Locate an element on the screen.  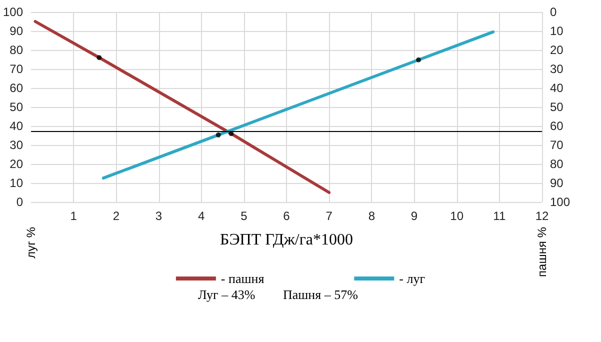
x-tick-label: 7 is located at coordinates (329, 216).